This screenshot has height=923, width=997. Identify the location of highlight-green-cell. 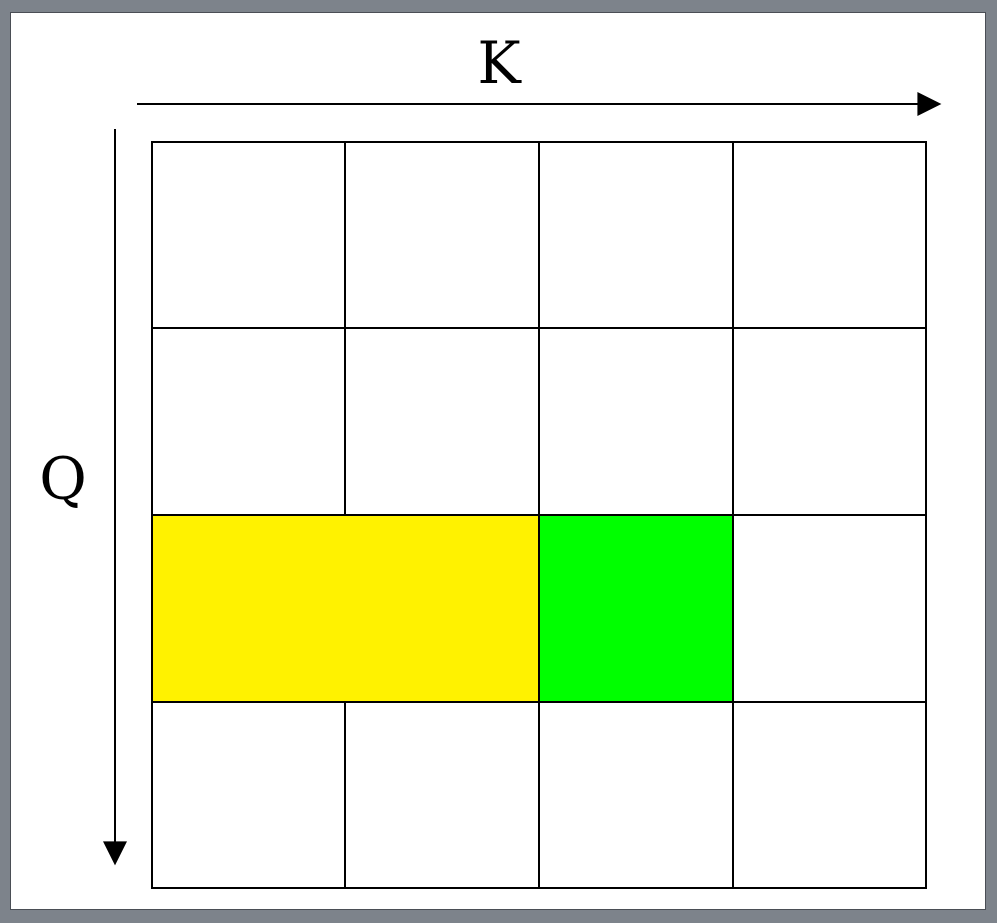
(636, 608).